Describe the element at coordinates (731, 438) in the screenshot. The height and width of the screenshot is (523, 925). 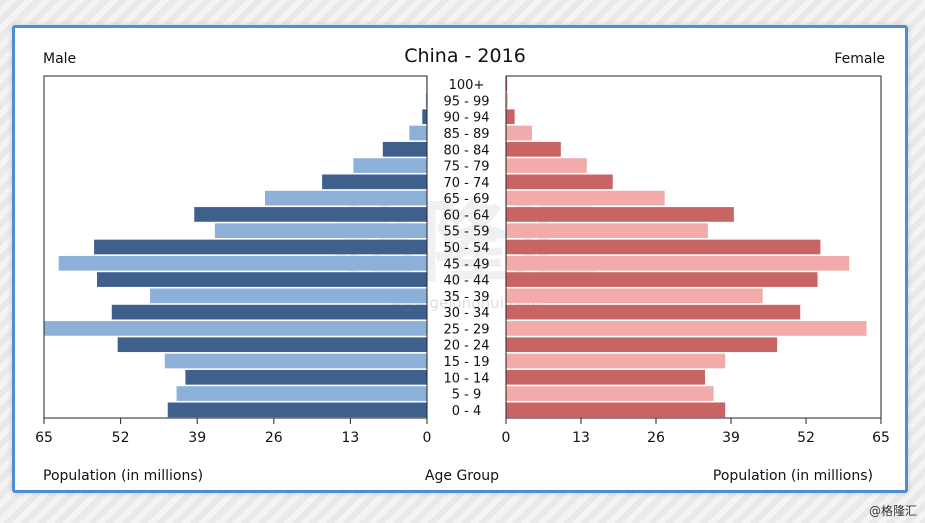
I see `female-tick-label: 39` at that location.